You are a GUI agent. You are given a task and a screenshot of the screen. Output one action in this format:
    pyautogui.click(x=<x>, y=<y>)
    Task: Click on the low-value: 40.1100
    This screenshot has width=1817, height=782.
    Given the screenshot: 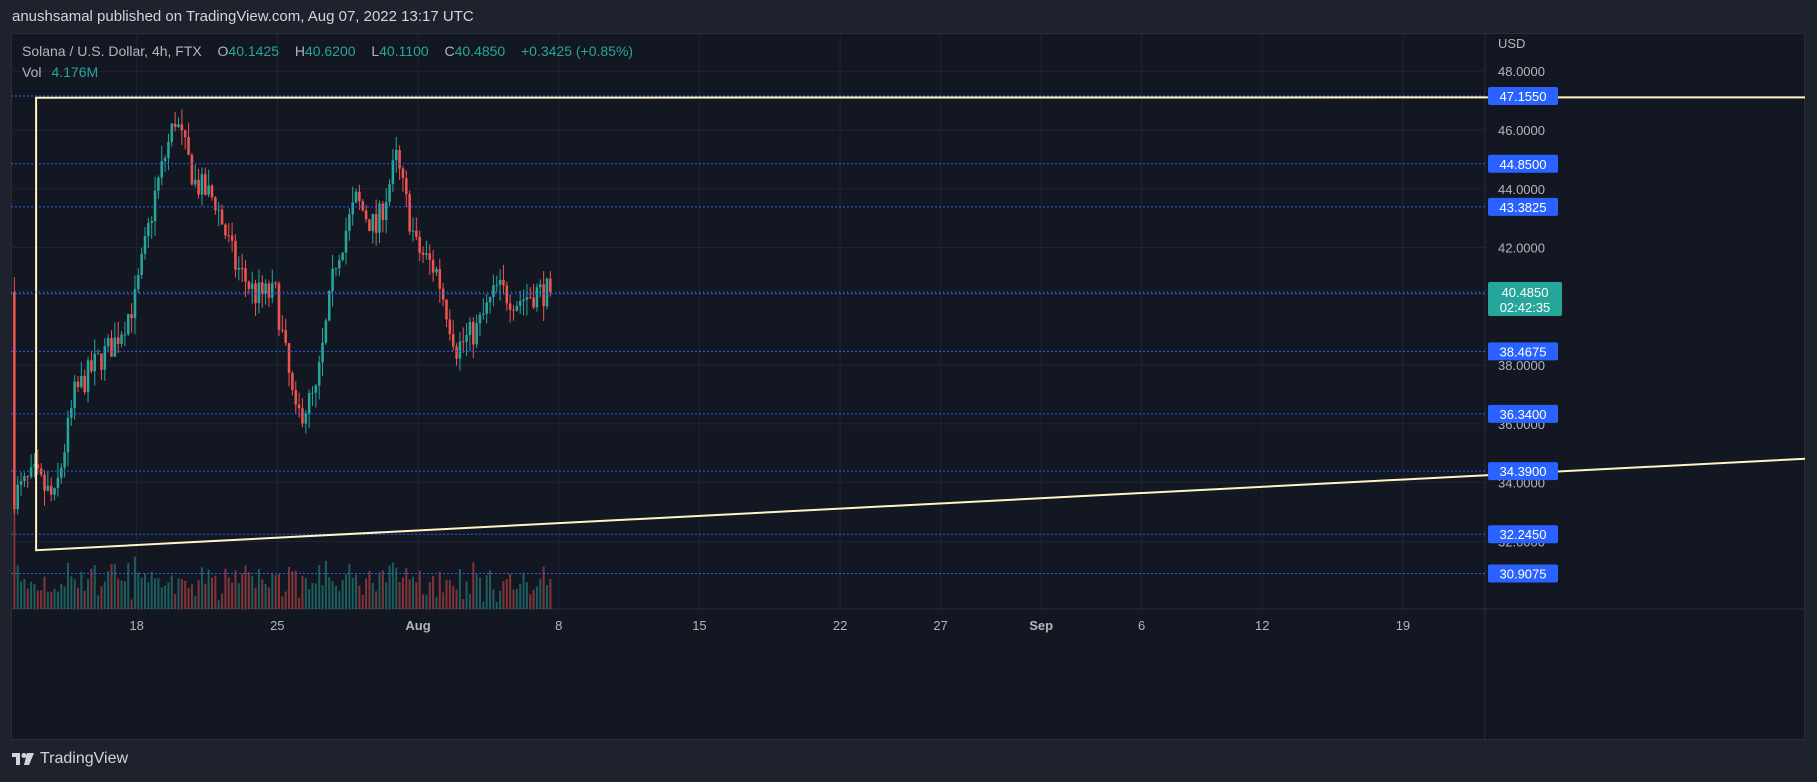 What is the action you would take?
    pyautogui.click(x=404, y=51)
    